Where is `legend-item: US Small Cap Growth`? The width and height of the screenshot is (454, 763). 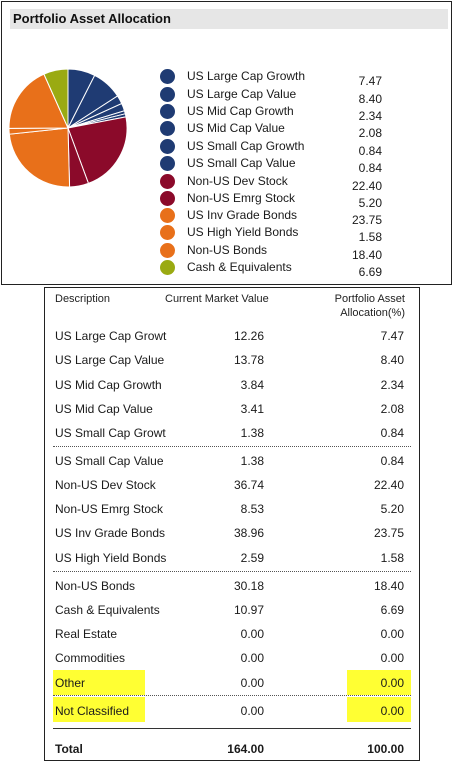 legend-item: US Small Cap Growth is located at coordinates (289, 146).